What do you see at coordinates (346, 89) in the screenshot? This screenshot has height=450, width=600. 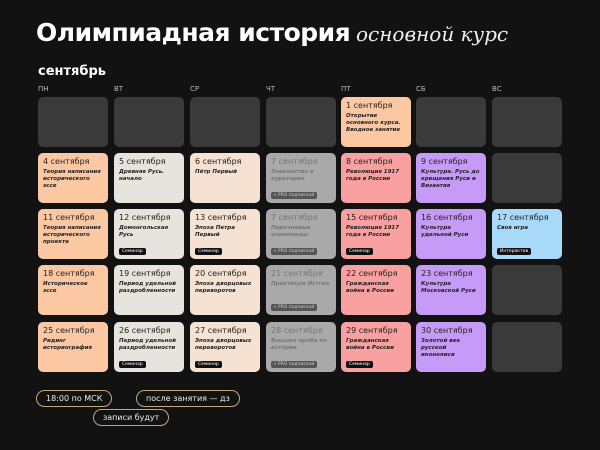 I see `weekday-header: ПТ` at bounding box center [346, 89].